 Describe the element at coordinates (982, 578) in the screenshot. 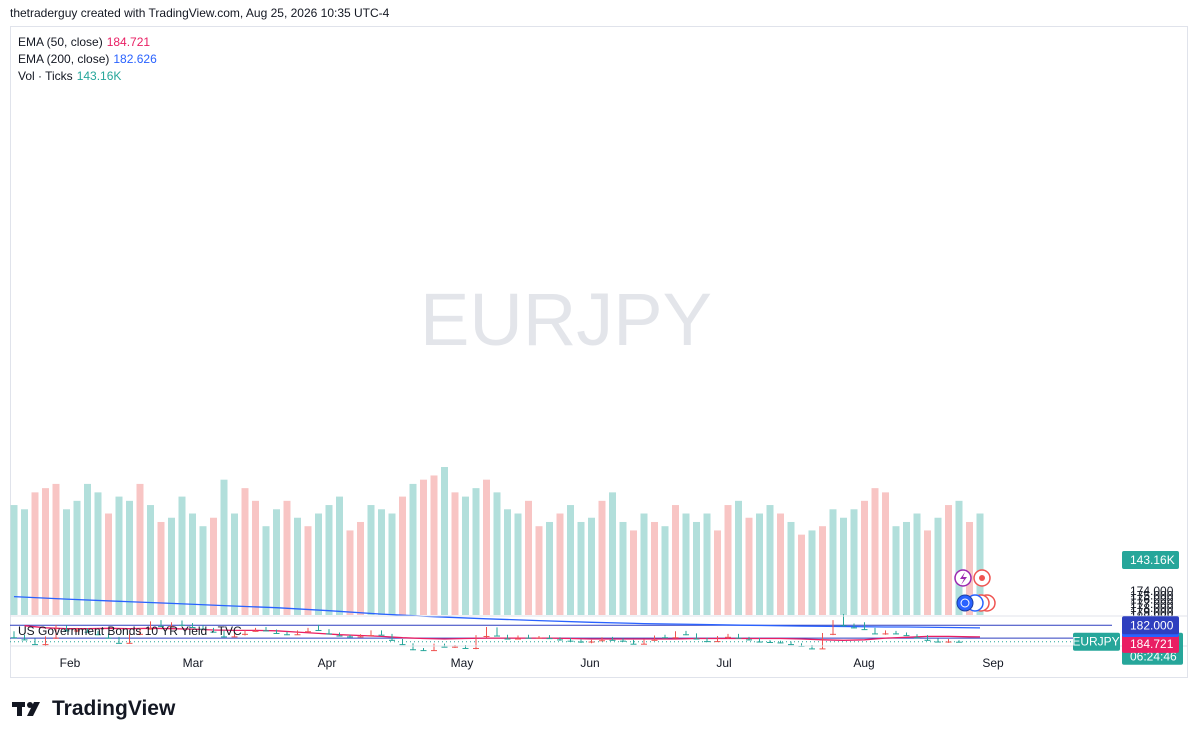

I see `record-dot-icon` at that location.